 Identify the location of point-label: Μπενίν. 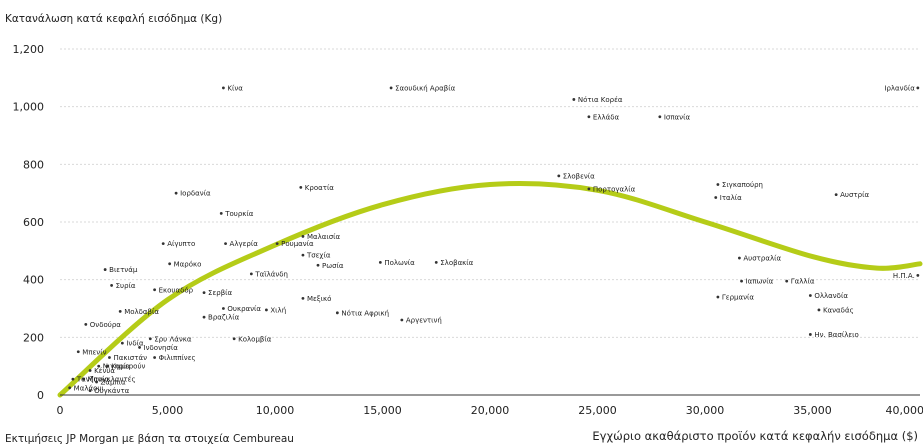
(94, 352).